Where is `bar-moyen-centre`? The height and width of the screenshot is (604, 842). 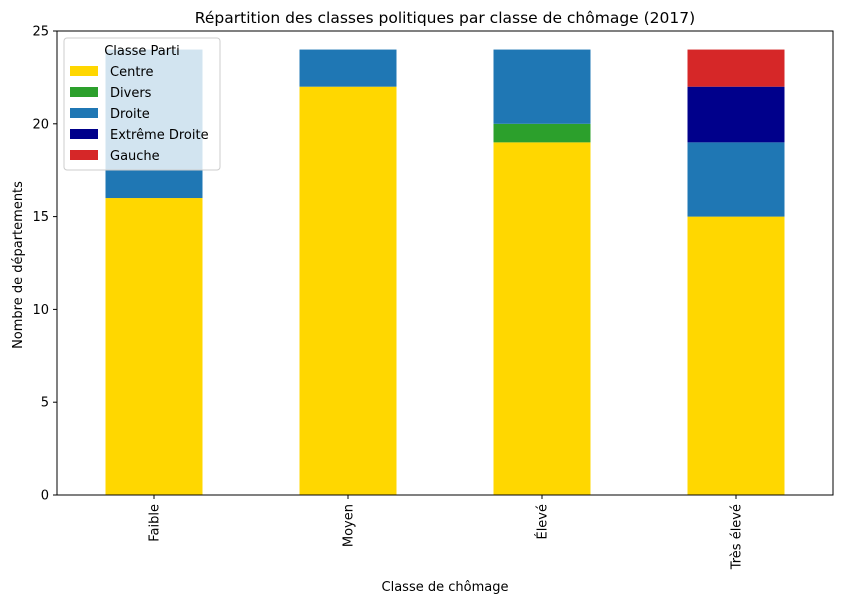 bar-moyen-centre is located at coordinates (348, 291).